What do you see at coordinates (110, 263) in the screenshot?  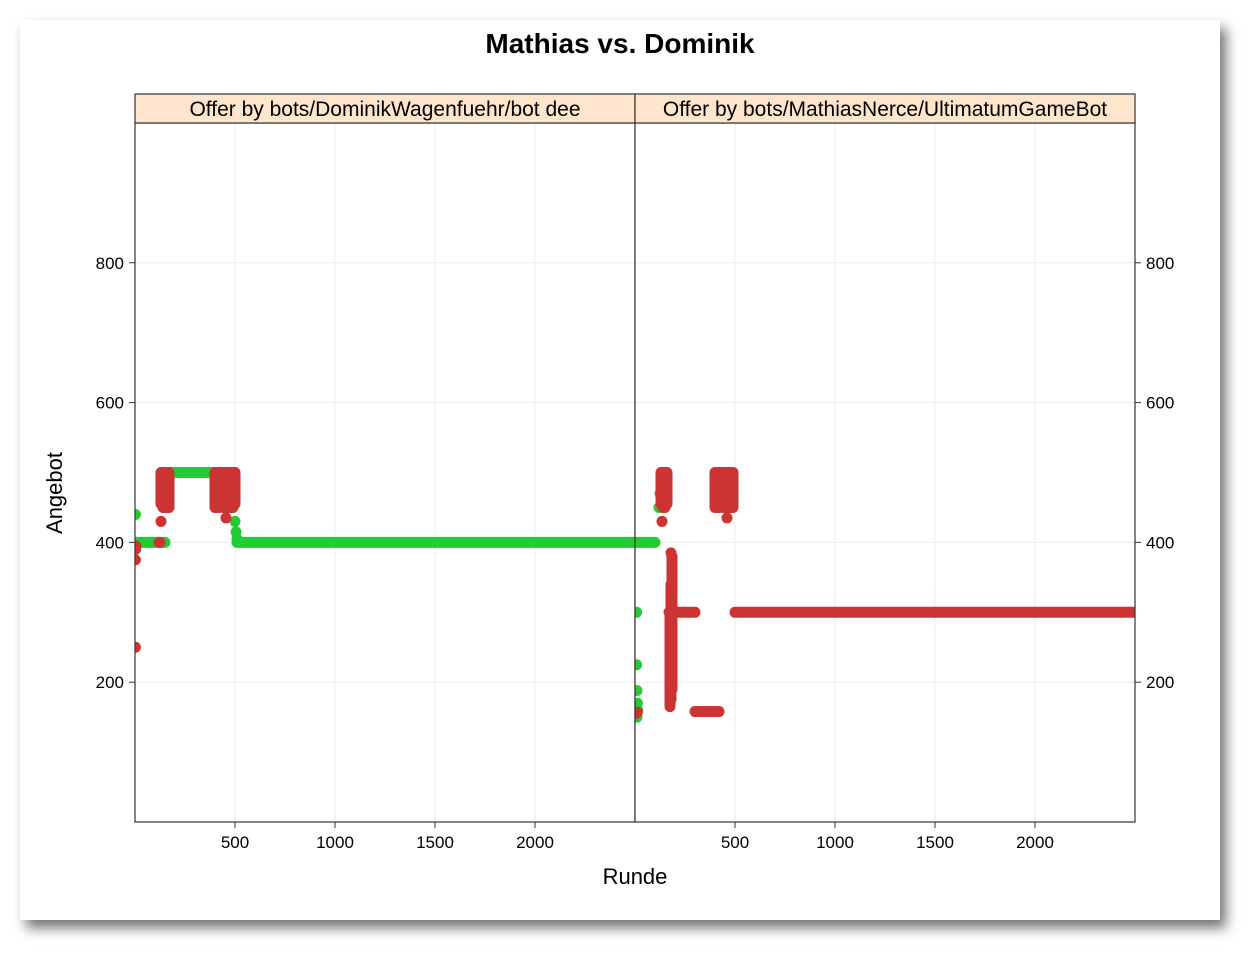 I see `y-tick-label: 800` at bounding box center [110, 263].